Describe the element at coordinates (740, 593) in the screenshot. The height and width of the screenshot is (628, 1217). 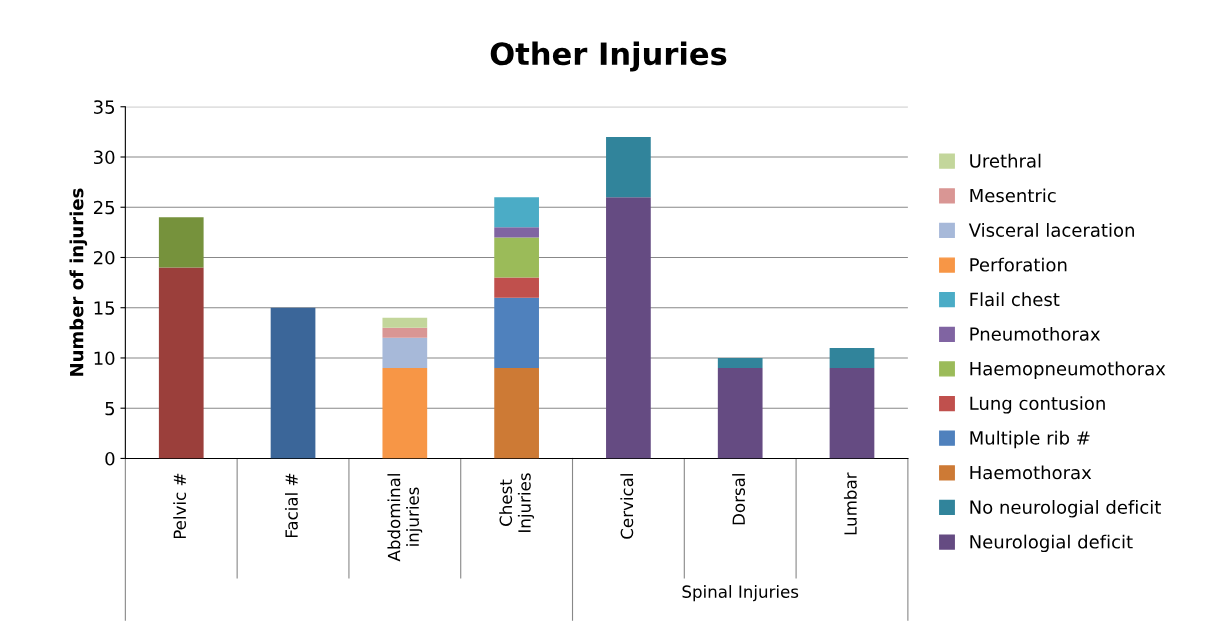
I see `text: Spinal Injuries` at that location.